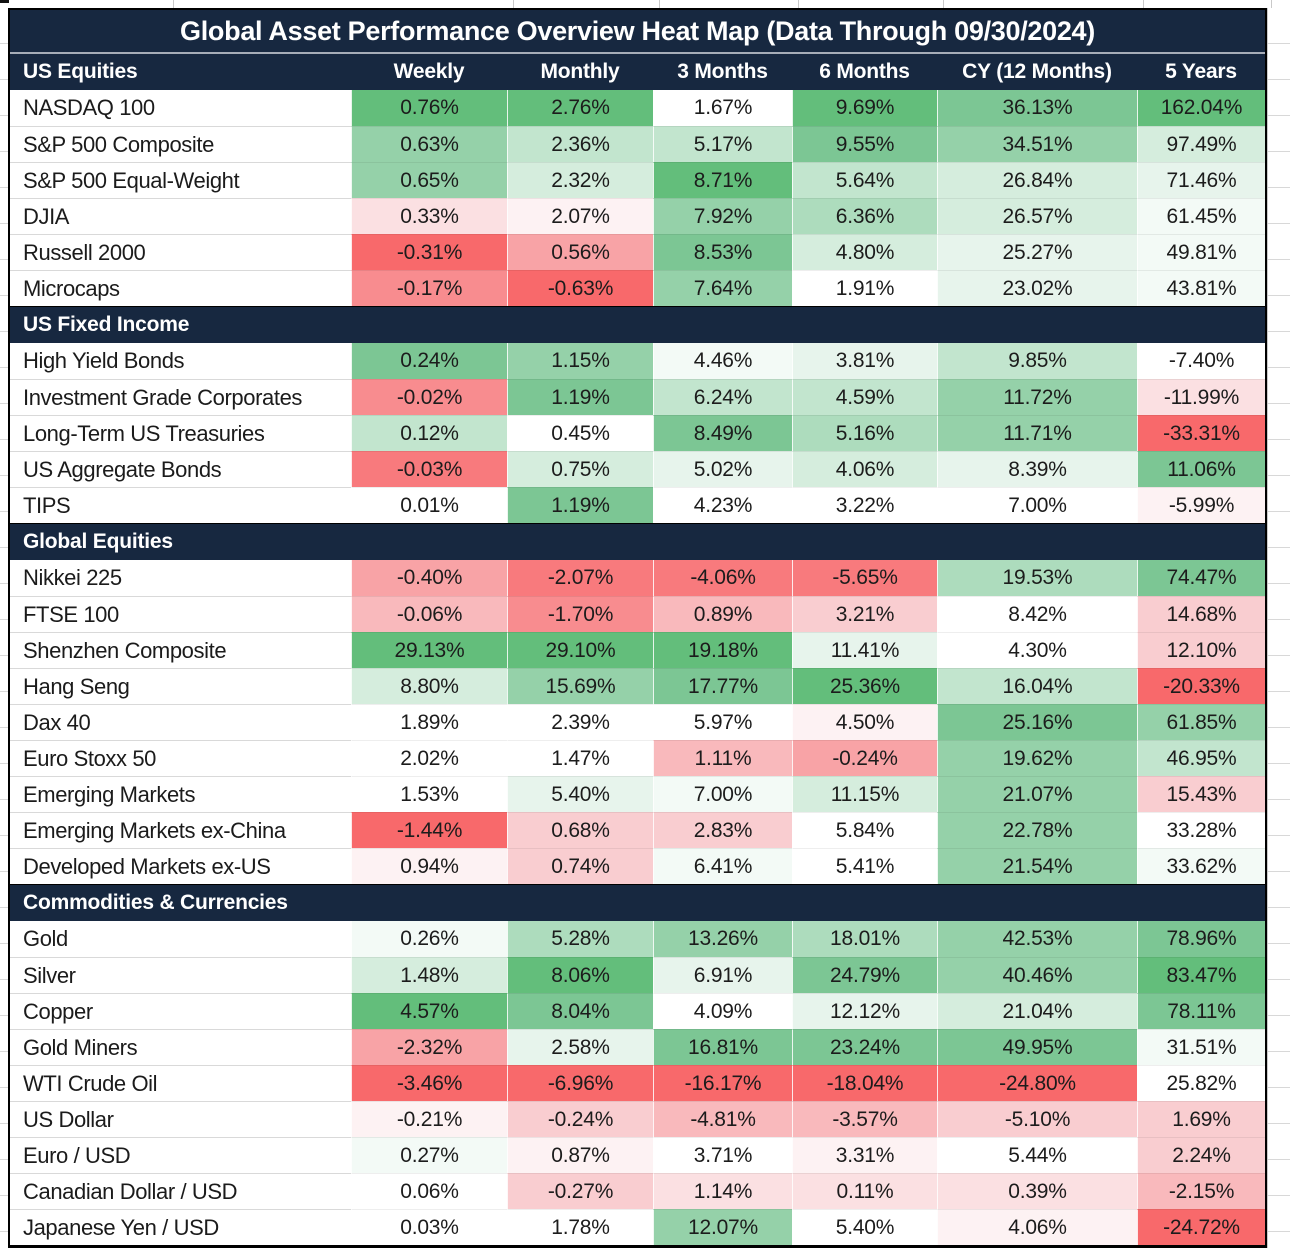 The width and height of the screenshot is (1290, 1248). I want to click on value-cell: 21.07%, so click(1037, 794).